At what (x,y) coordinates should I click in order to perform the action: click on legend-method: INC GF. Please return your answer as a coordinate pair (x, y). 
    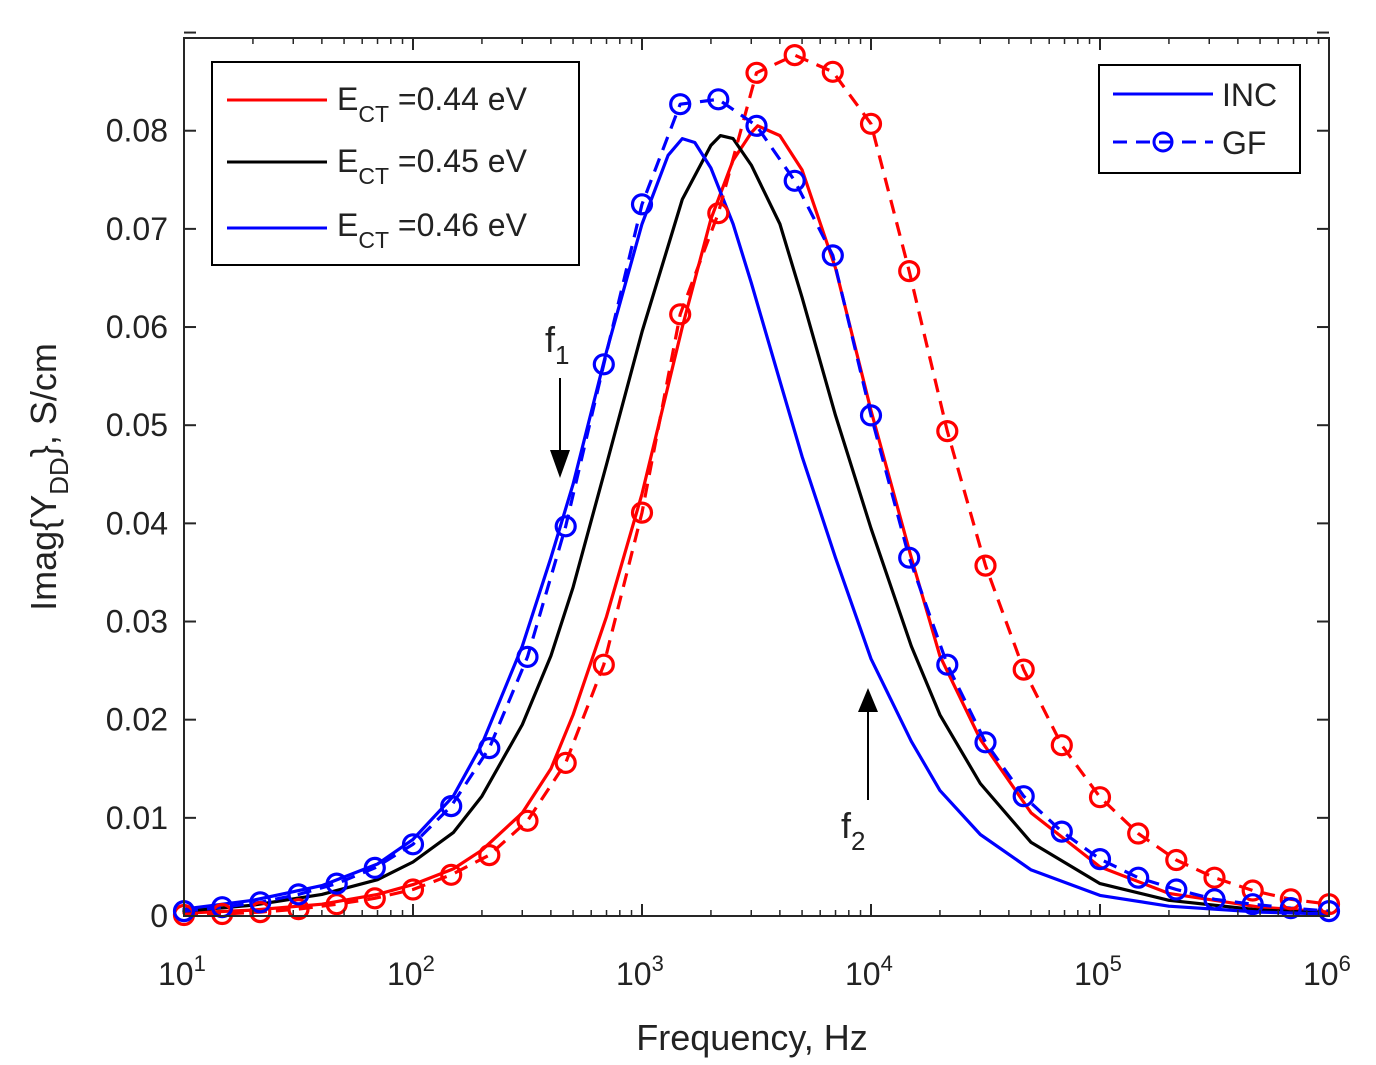
    Looking at the image, I should click on (1199, 119).